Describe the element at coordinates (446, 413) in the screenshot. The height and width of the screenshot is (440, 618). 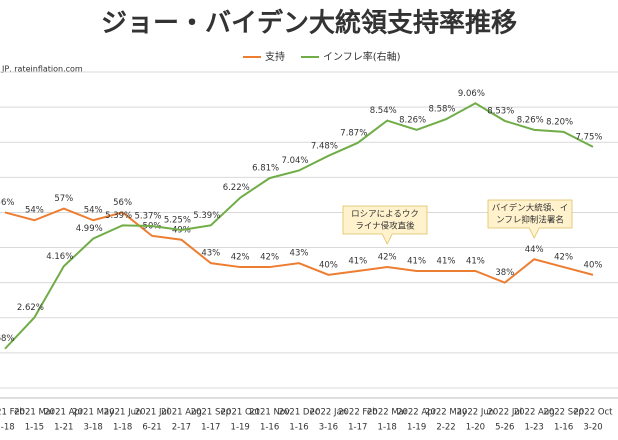
I see `x-tick-label: 2022 May` at that location.